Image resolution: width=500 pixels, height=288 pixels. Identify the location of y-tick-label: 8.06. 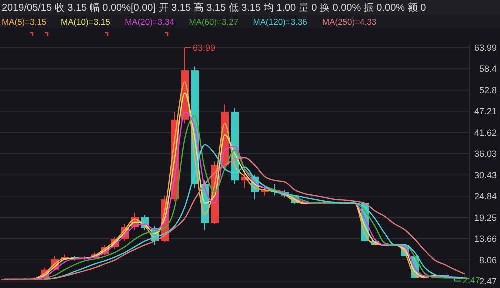
(488, 260).